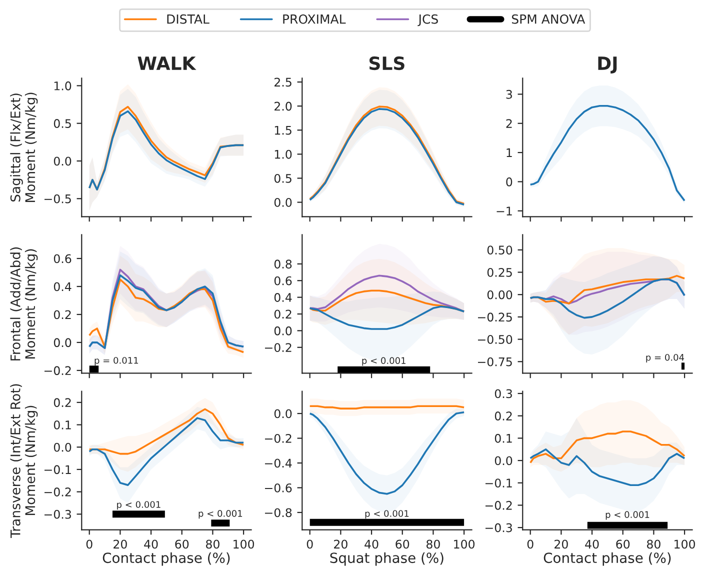 The width and height of the screenshot is (710, 579). I want to click on y-tick-label: 0.50, so click(499, 250).